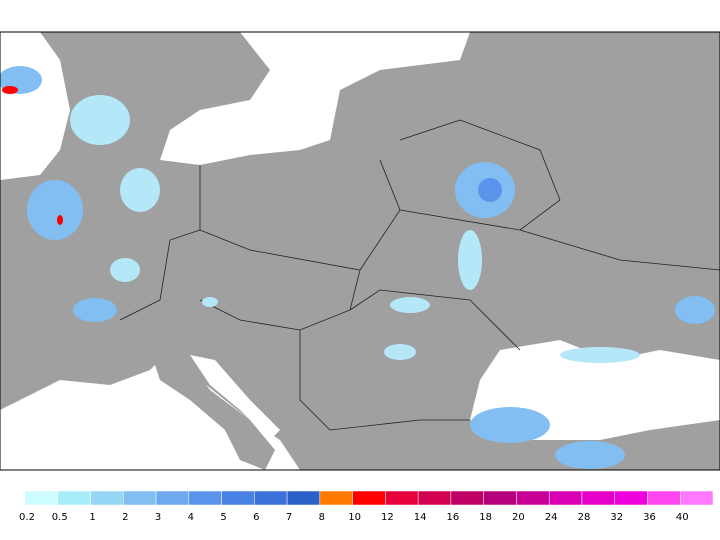 The height and width of the screenshot is (540, 720). I want to click on legend-label: 0.2, so click(27, 517).